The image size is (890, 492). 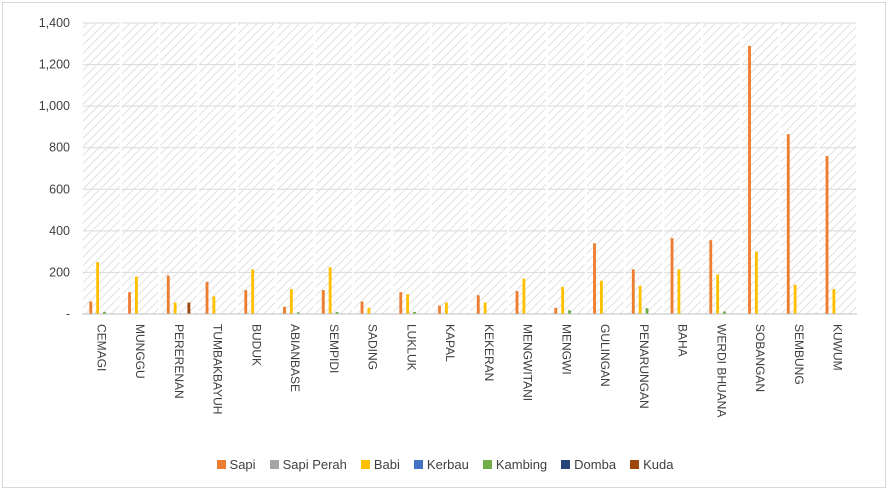 I want to click on x-category-label: ABIANBASE, so click(x=295, y=358).